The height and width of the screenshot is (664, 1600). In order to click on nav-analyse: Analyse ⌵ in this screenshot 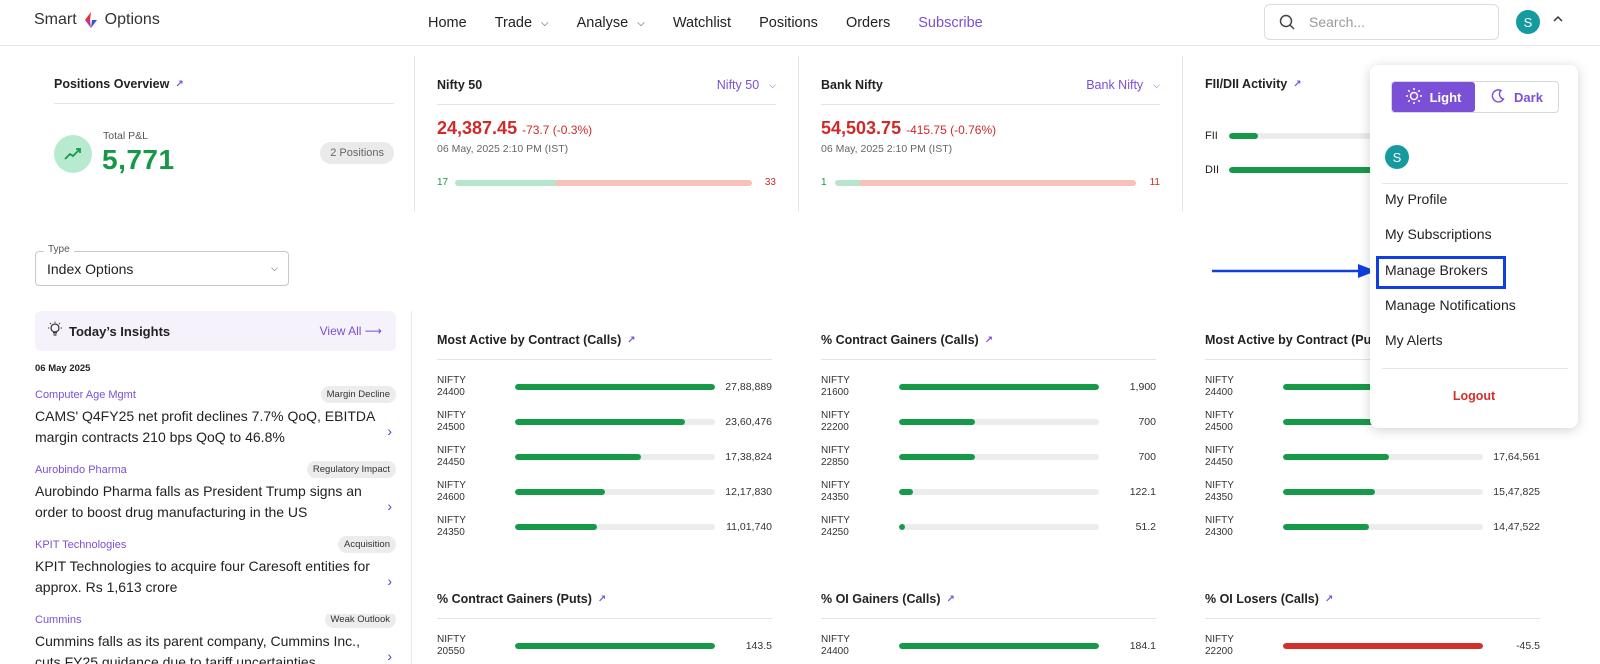, I will do `click(611, 23)`.